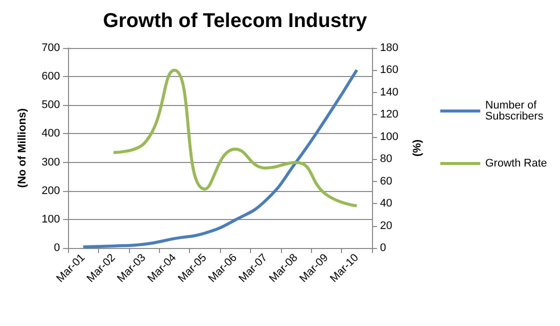  What do you see at coordinates (389, 48) in the screenshot?
I see `y2-tick-label: 180` at bounding box center [389, 48].